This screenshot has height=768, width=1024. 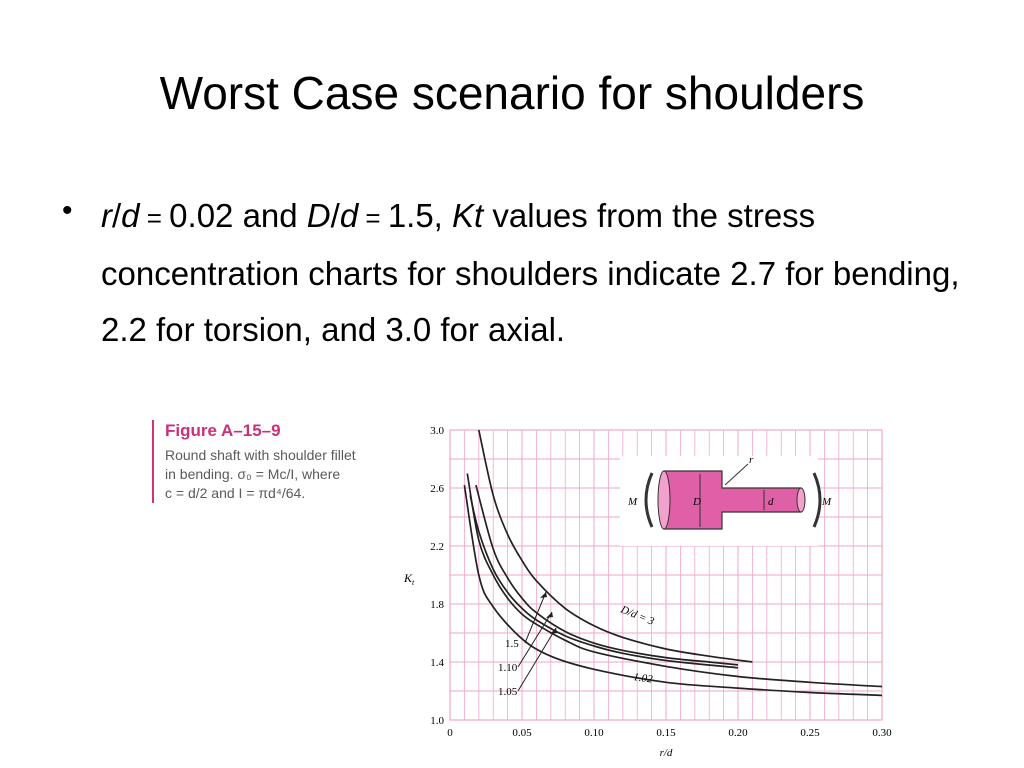 I want to click on inset-label-r: r, so click(x=751, y=460).